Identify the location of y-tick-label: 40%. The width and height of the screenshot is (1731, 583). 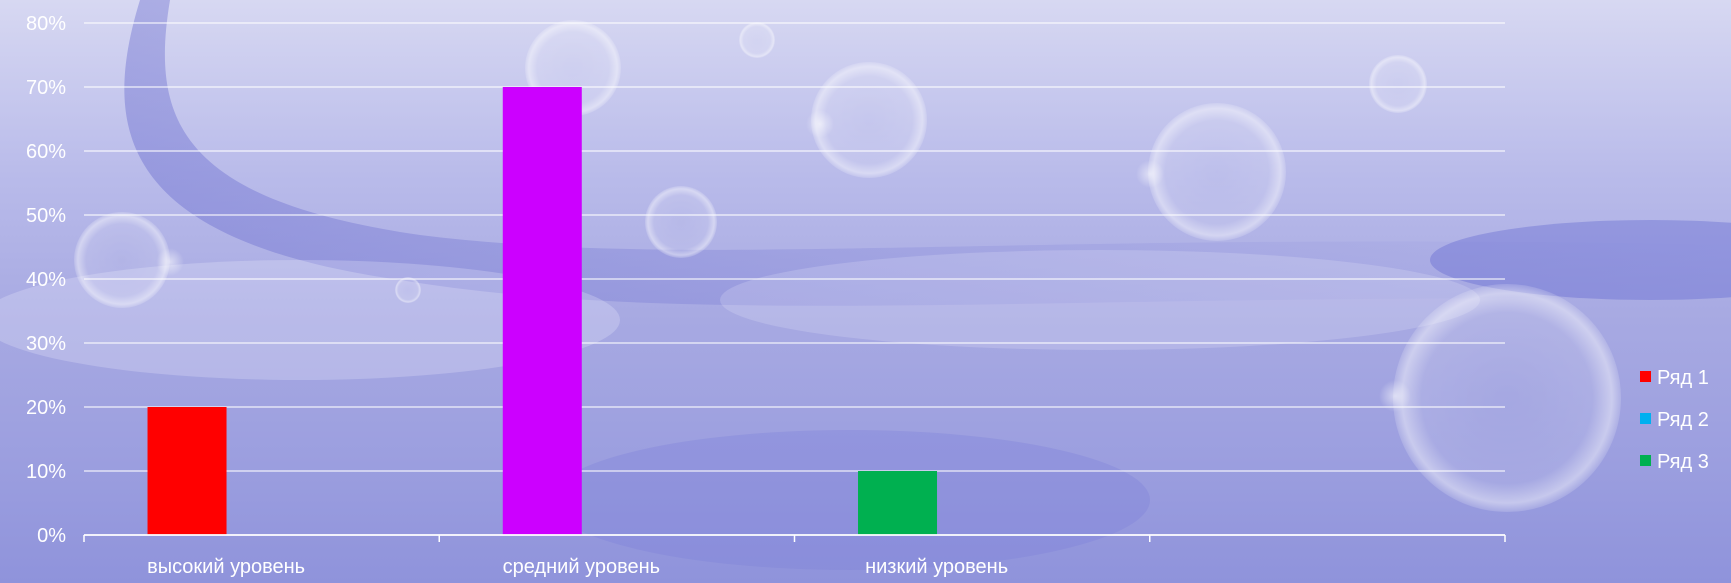
(46, 280).